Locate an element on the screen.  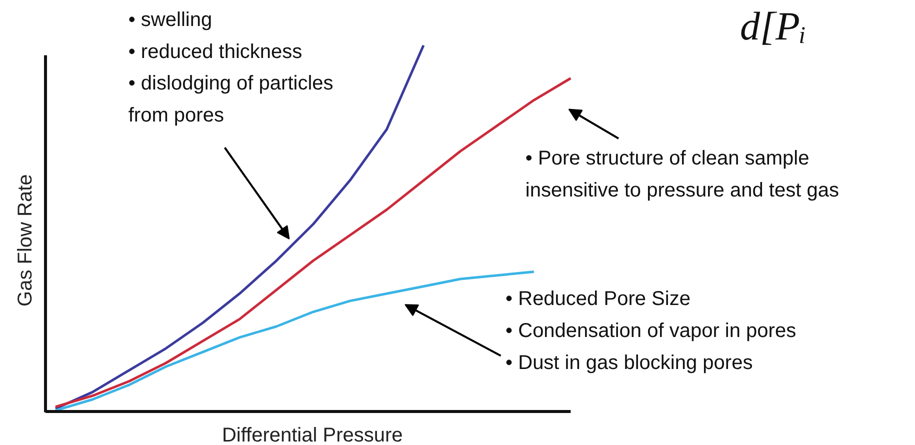
text: d[Pᵢ is located at coordinates (773, 25).